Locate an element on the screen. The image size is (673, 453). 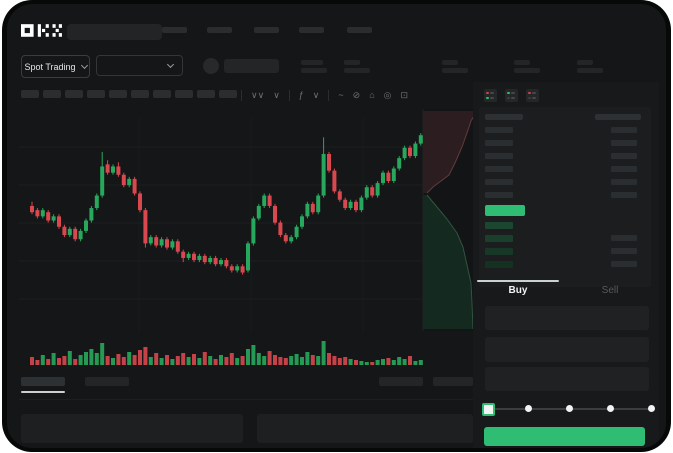
bottom-tab-active is located at coordinates (43, 381).